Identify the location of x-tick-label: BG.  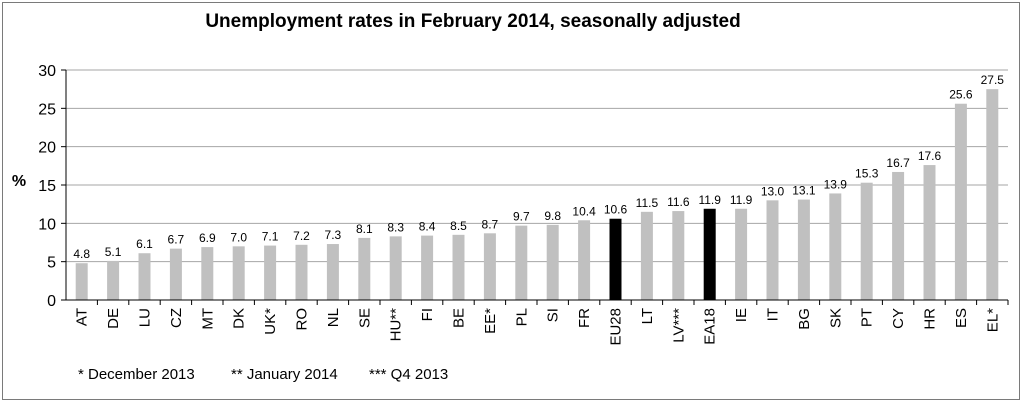
(804, 319).